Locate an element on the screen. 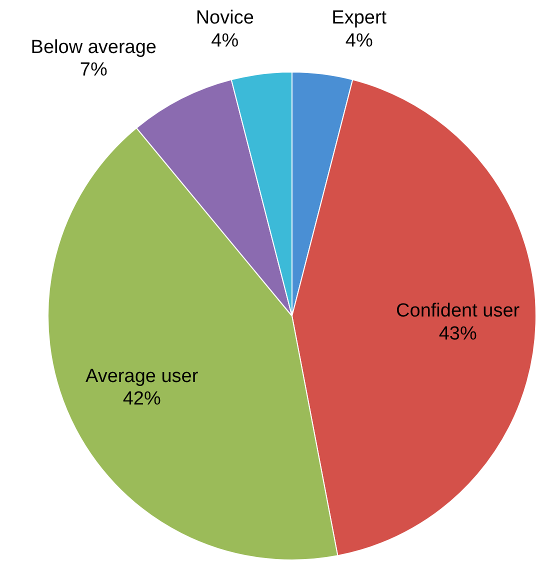 The height and width of the screenshot is (564, 536). data-label: 7% is located at coordinates (94, 70).